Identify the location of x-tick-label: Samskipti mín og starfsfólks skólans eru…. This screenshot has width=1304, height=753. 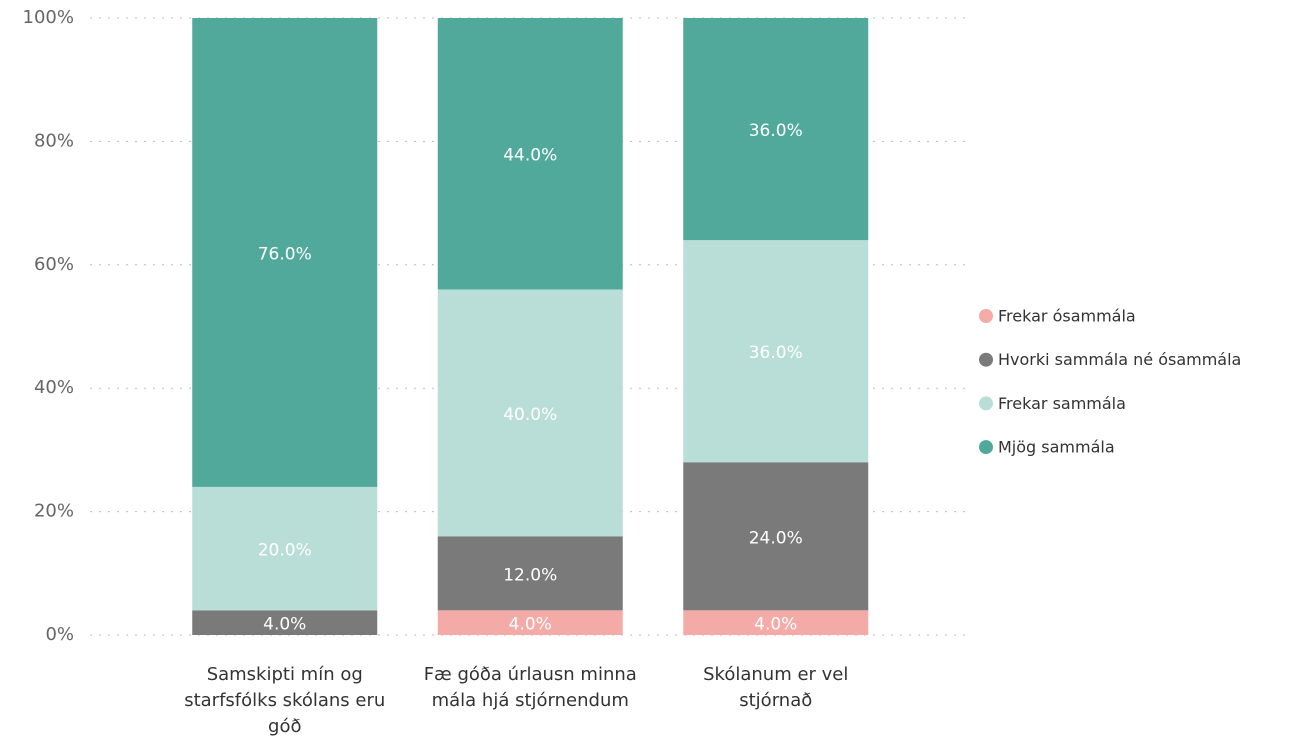
(285, 700).